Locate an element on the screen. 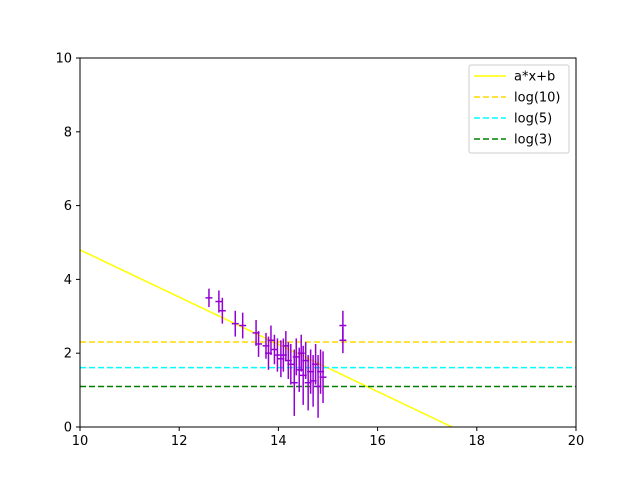 This screenshot has height=480, width=640. y-tick-label: 4 is located at coordinates (68, 280).